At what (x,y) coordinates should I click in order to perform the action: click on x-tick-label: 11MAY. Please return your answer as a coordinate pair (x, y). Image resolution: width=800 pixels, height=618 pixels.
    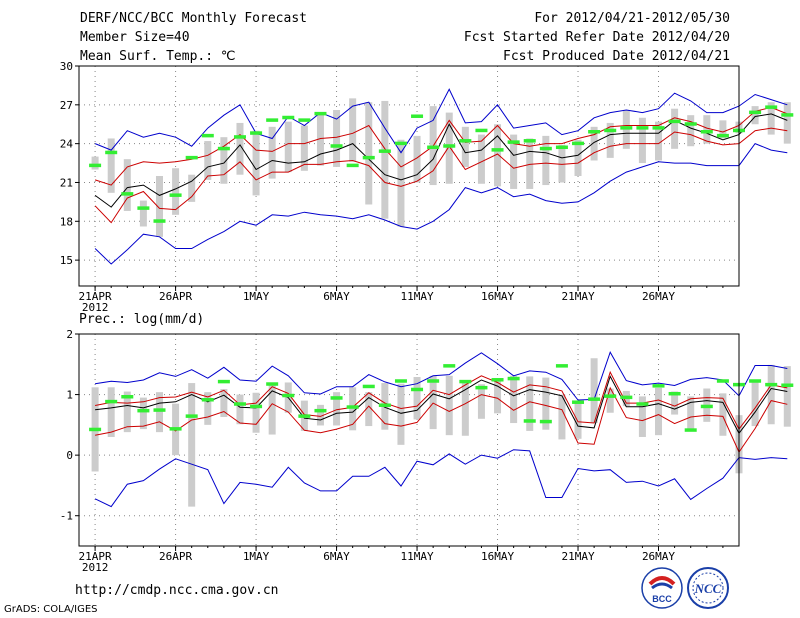
    Looking at the image, I should click on (416, 556).